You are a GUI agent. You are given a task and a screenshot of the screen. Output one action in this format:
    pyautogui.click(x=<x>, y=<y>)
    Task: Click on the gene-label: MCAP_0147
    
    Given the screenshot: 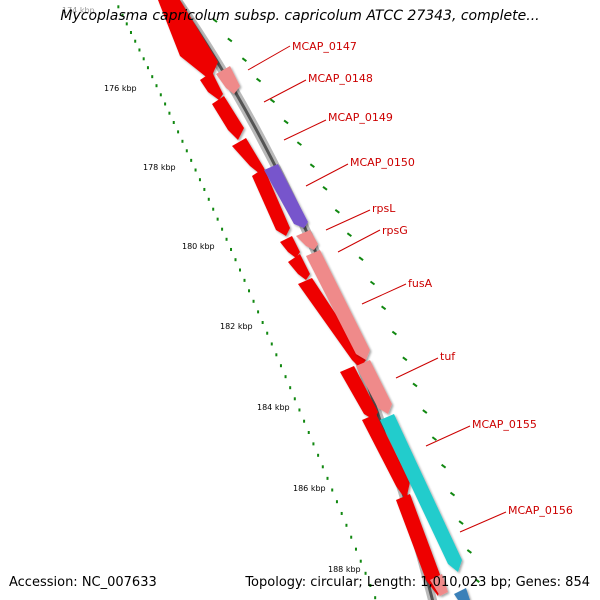 What is the action you would take?
    pyautogui.click(x=324, y=46)
    